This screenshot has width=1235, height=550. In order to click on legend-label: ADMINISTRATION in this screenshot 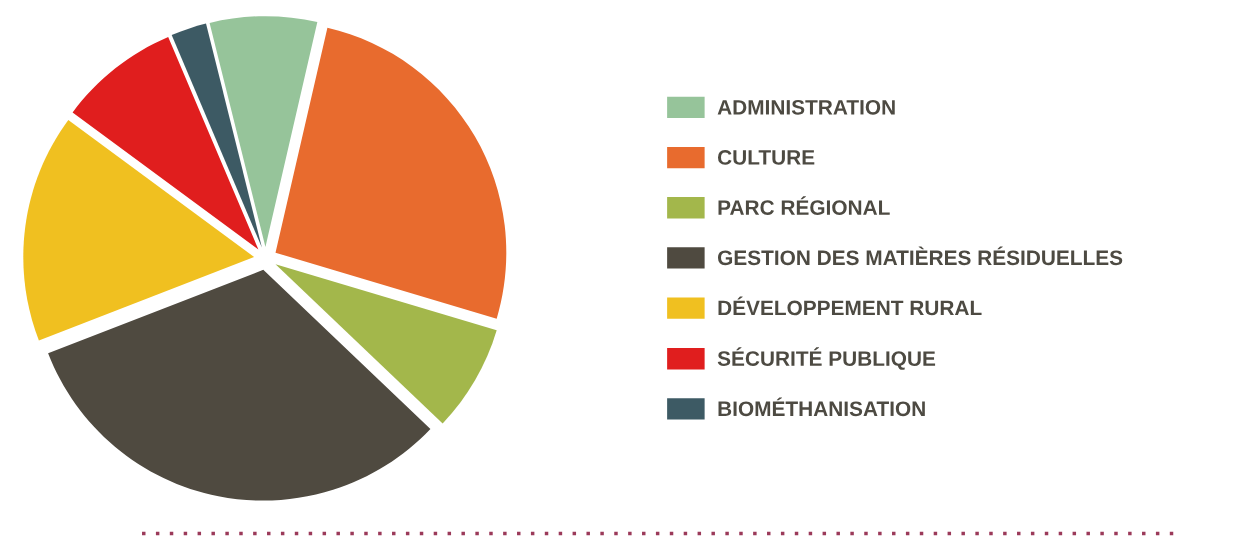, I will do `click(806, 107)`.